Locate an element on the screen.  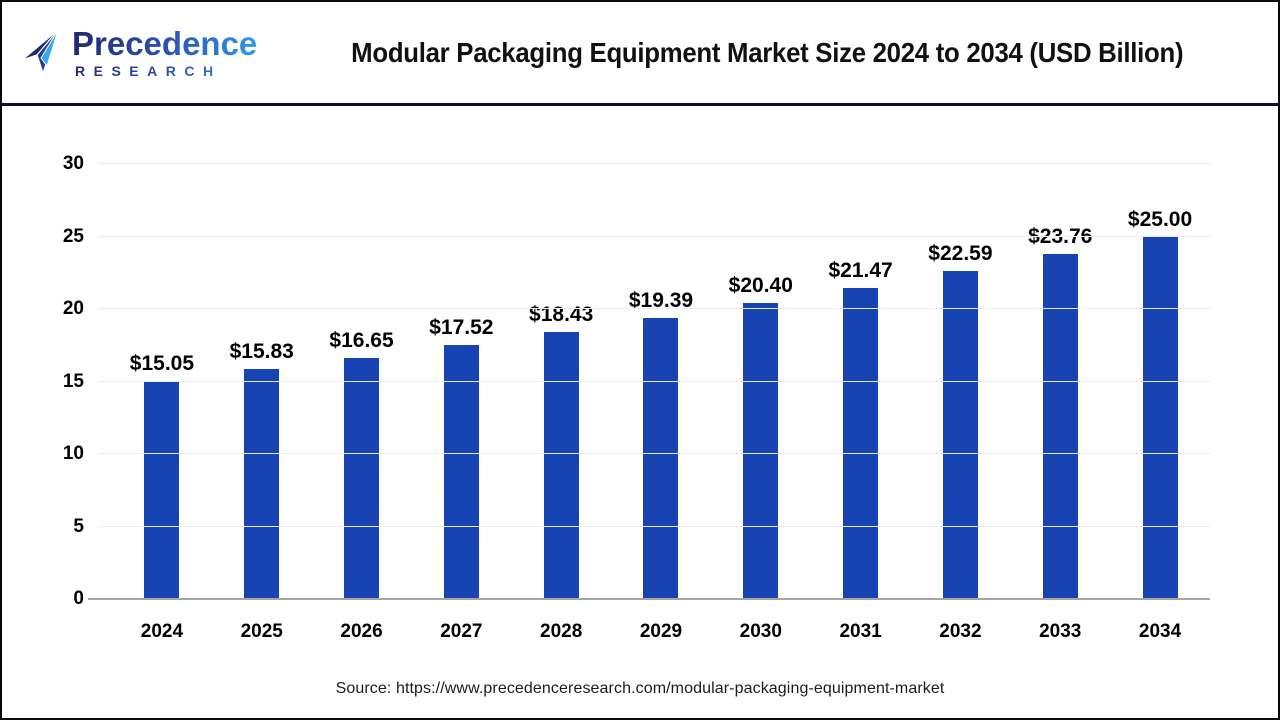
y-axis-tick-label: 5 is located at coordinates (78, 526).